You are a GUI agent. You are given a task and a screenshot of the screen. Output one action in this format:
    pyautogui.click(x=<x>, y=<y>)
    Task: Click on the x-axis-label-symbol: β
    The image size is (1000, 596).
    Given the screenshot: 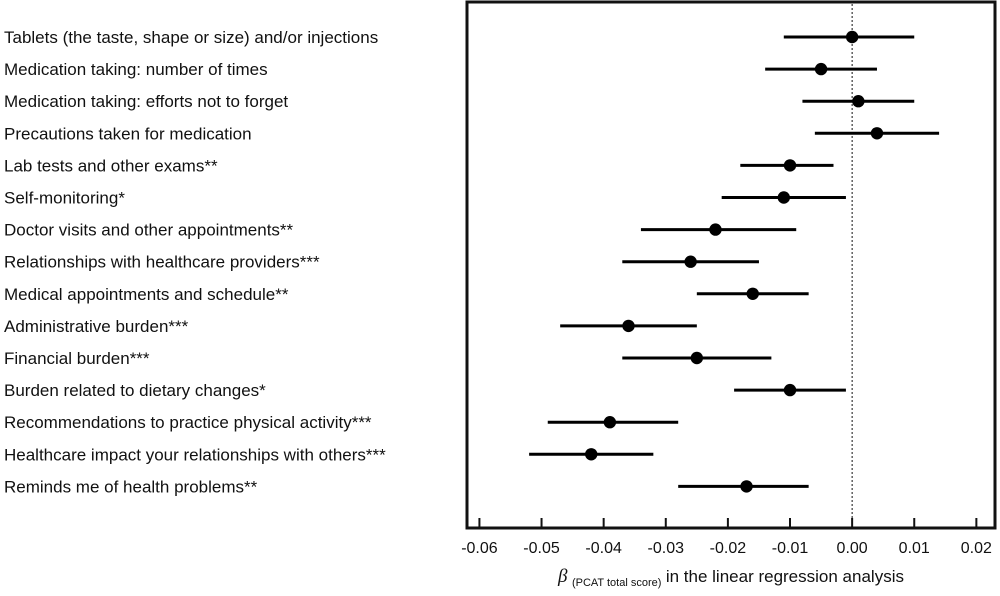 What is the action you would take?
    pyautogui.click(x=562, y=576)
    